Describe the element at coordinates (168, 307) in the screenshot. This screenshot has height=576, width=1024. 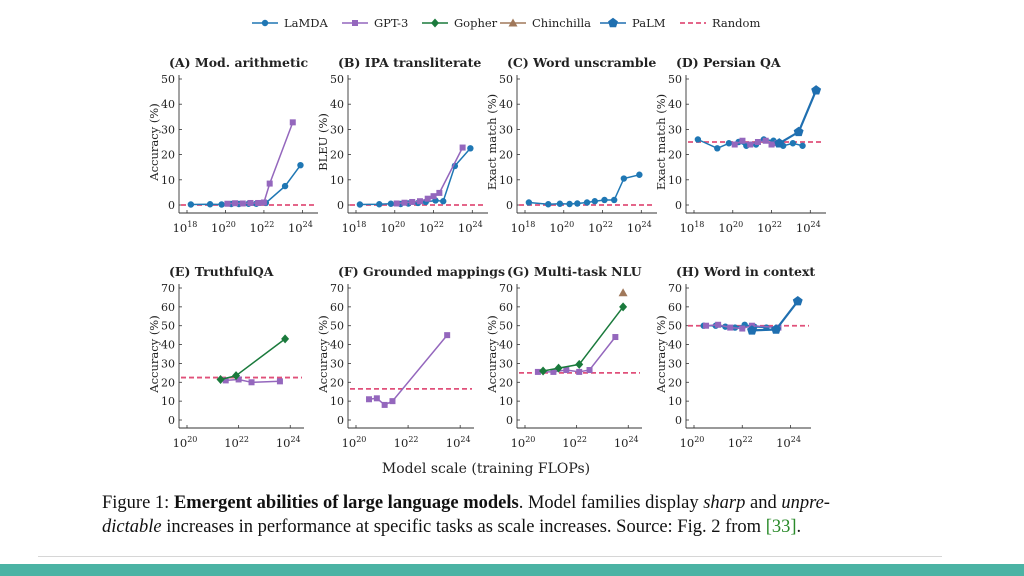
I see `y-tick-label: 60` at that location.